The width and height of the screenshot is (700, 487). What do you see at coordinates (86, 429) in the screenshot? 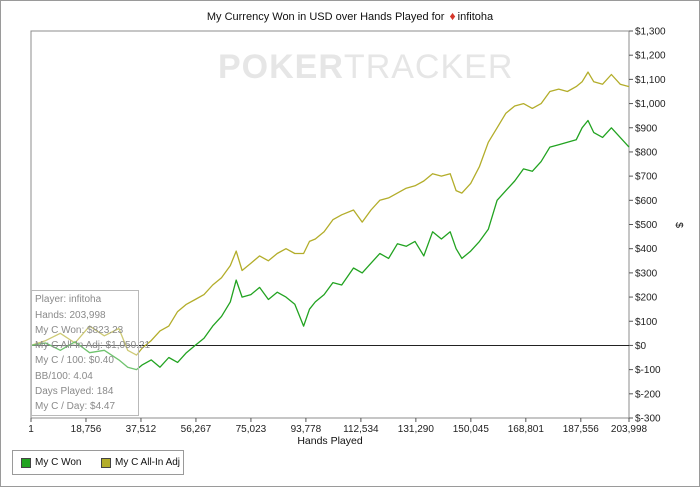
I see `x-tick-label: 18,756` at bounding box center [86, 429].